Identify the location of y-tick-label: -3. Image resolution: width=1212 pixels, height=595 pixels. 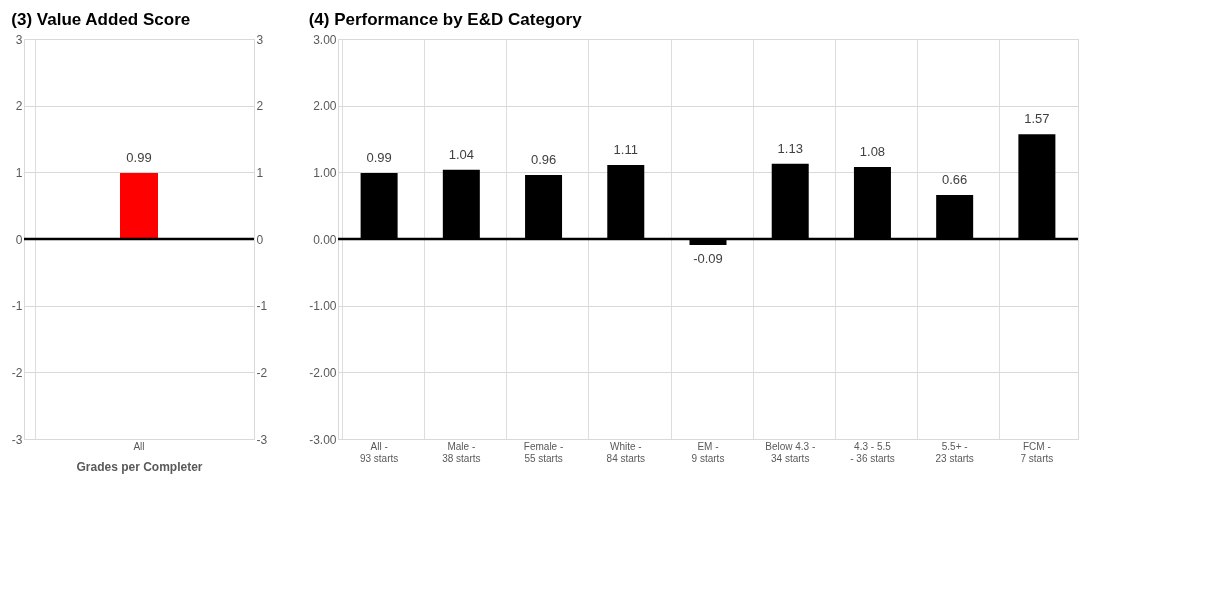
(17, 439).